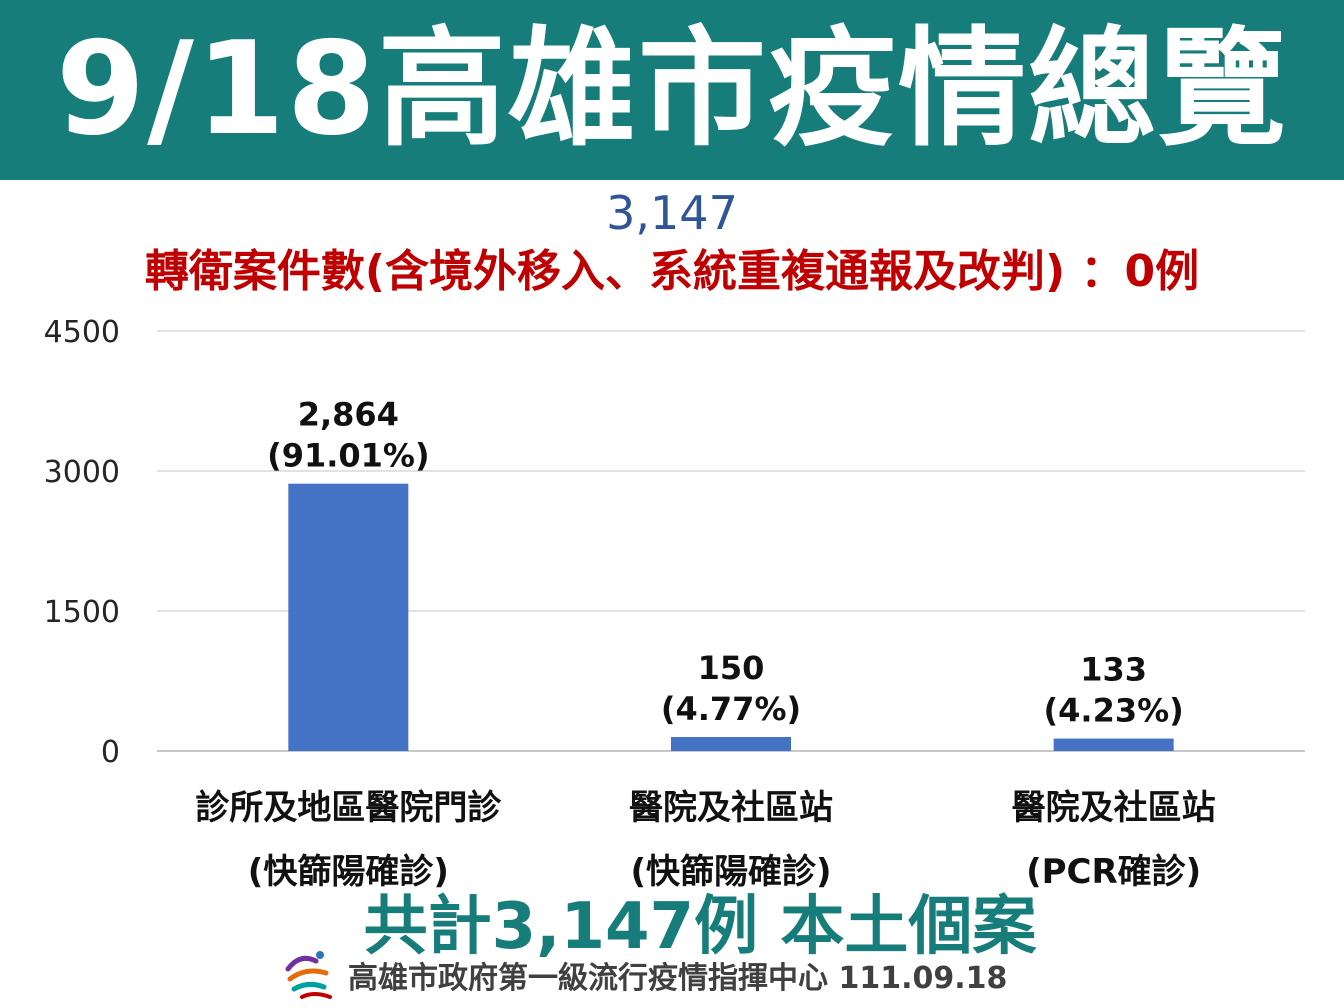 This screenshot has width=1344, height=1008. I want to click on x-category-line1: 診所及地區醫院門診, so click(348, 808).